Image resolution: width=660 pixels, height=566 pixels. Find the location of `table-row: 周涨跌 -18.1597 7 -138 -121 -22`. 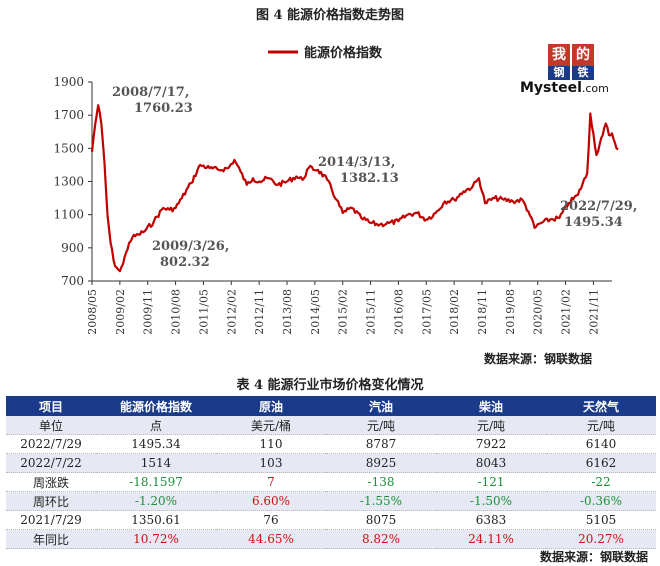

table-row: 周涨跌 -18.1597 7 -138 -121 -22 is located at coordinates (331, 482).